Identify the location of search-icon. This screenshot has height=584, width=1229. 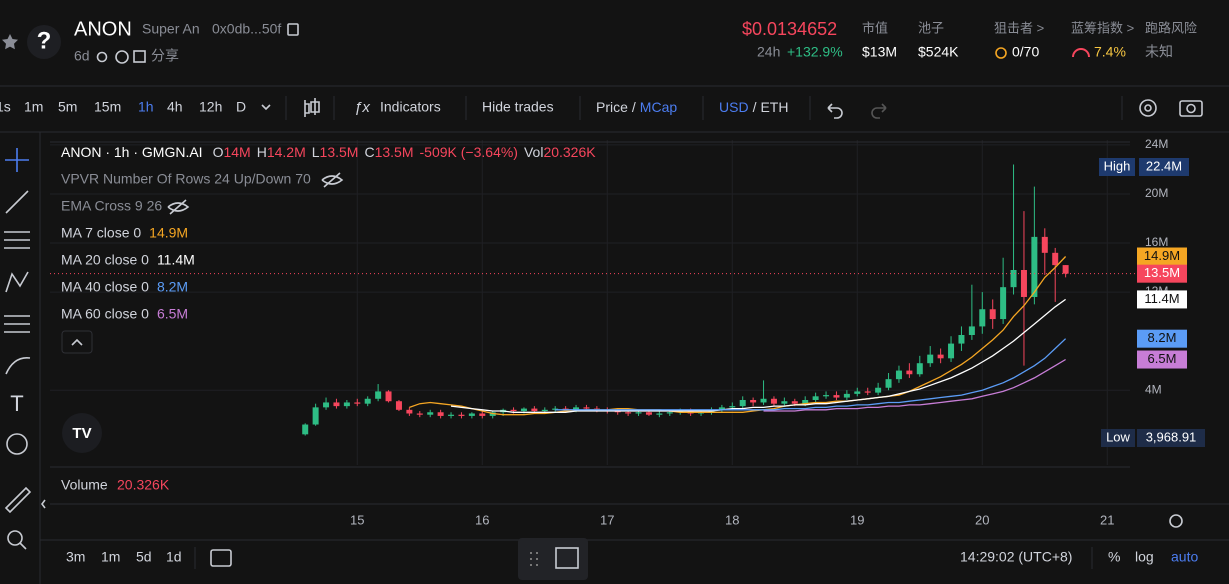
(102, 57).